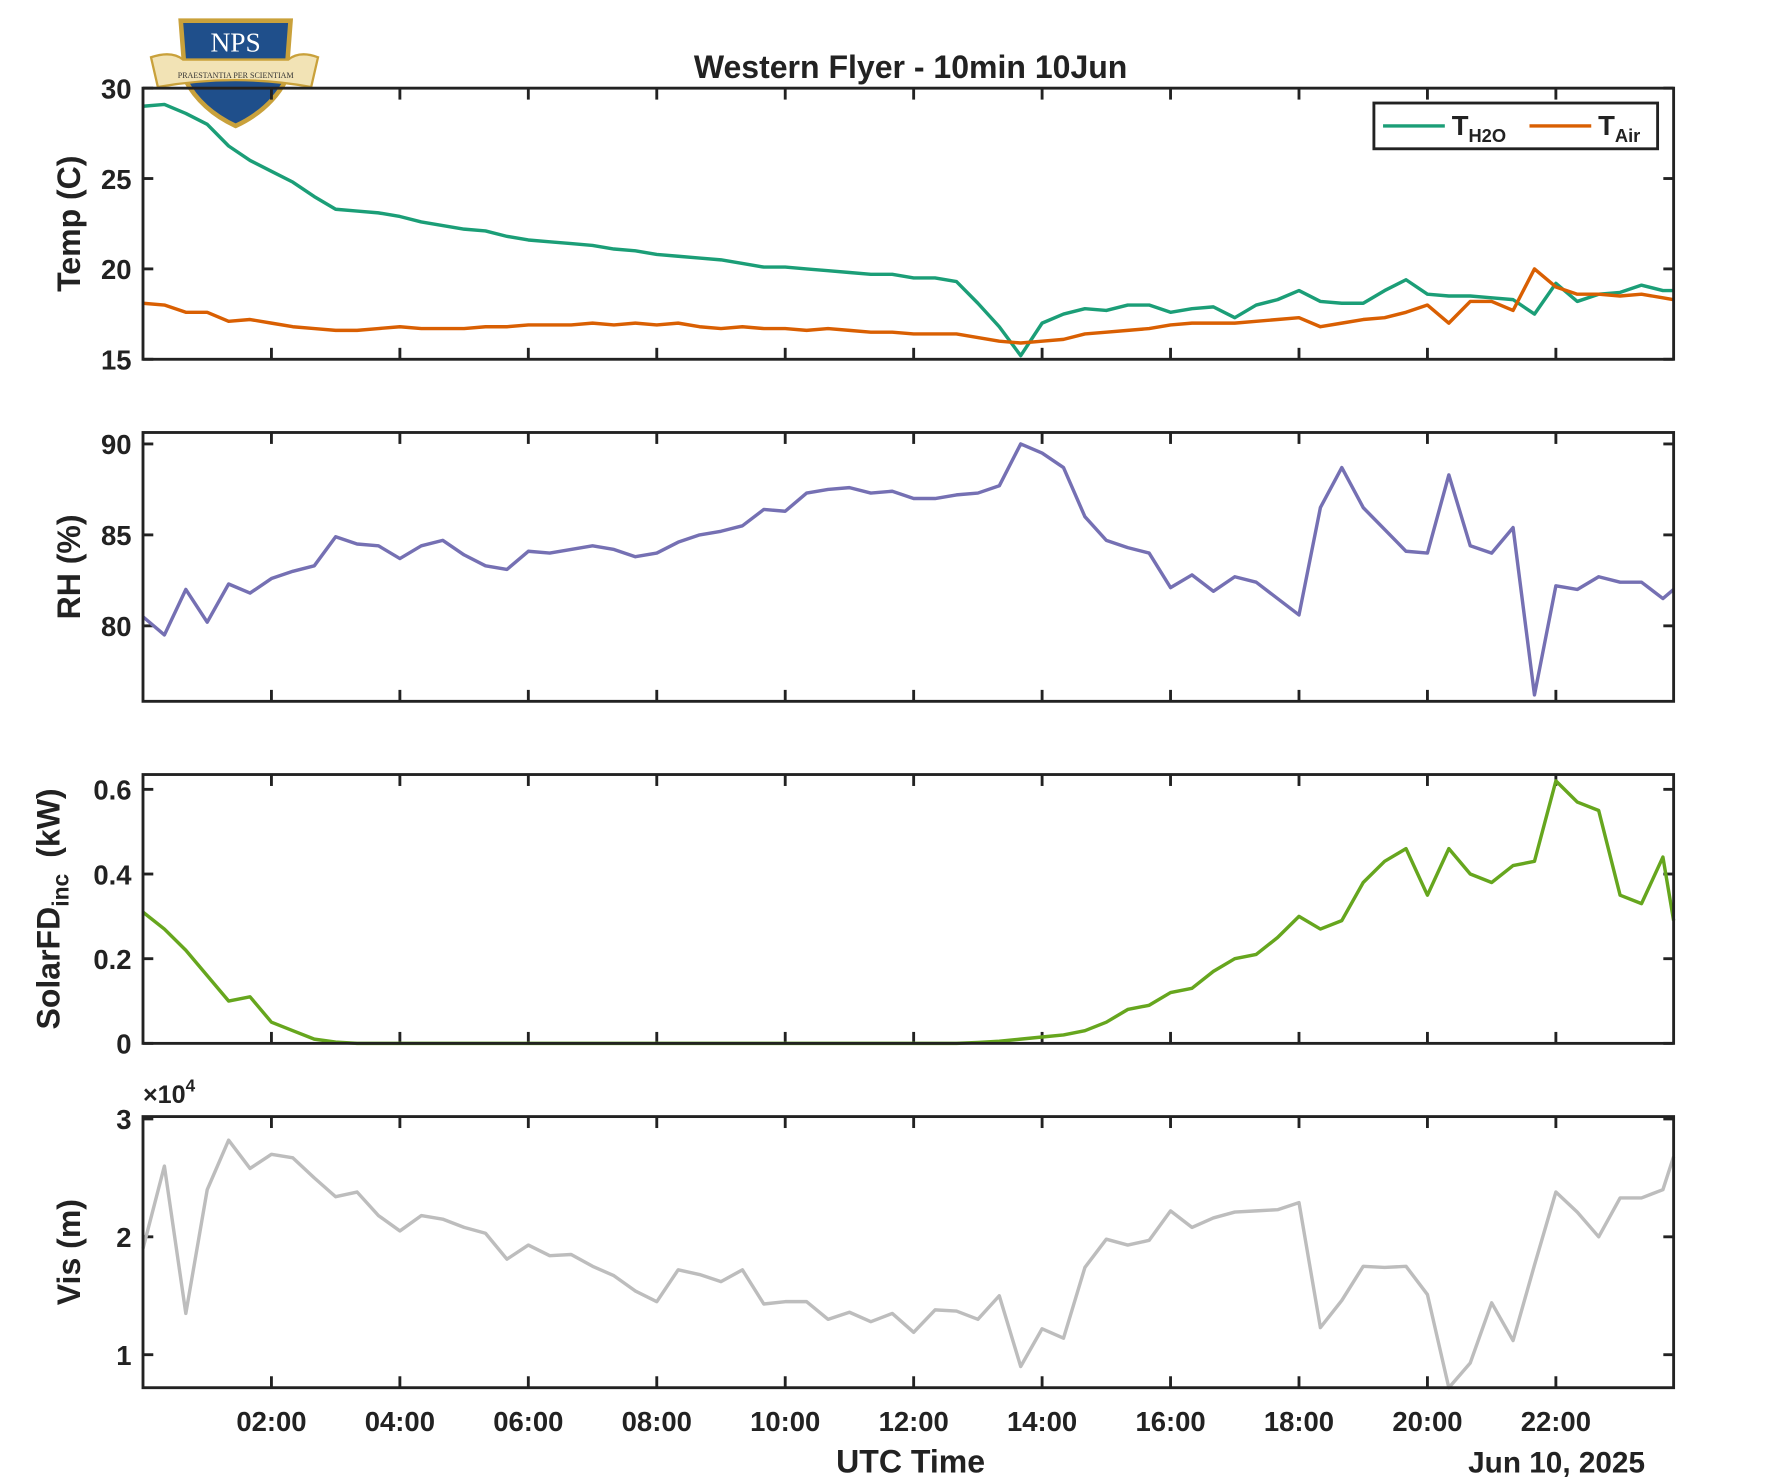 This screenshot has height=1477, width=1772. Describe the element at coordinates (116, 88) in the screenshot. I see `y-tick-label: 30` at that location.